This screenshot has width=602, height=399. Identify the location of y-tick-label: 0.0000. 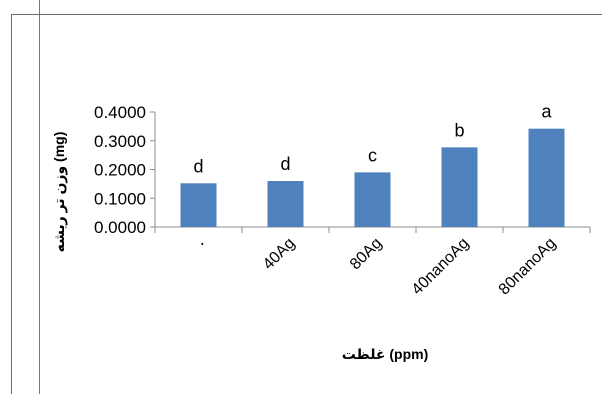
(120, 227).